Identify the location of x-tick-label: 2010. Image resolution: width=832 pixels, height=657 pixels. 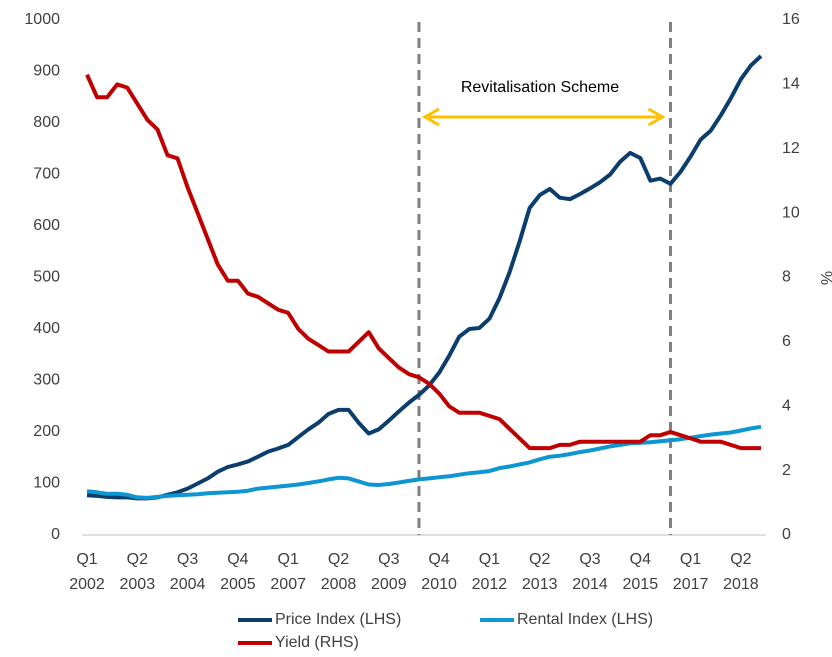
(439, 584).